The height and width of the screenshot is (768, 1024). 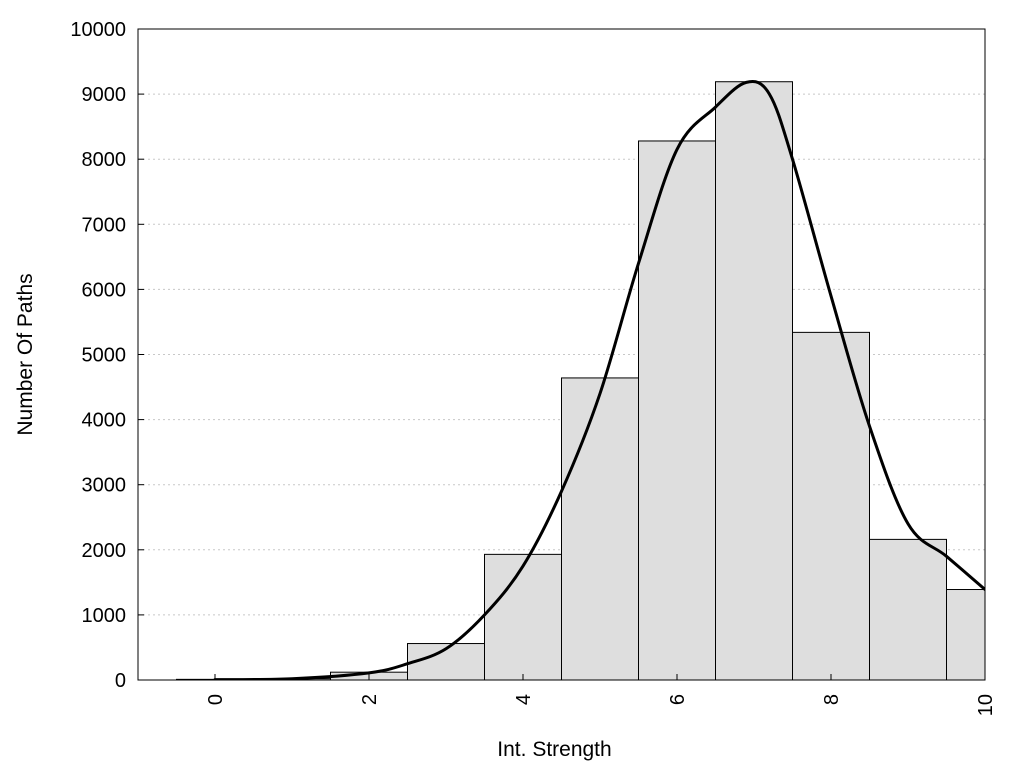 I want to click on y-tick-label: 10000, so click(x=98, y=30).